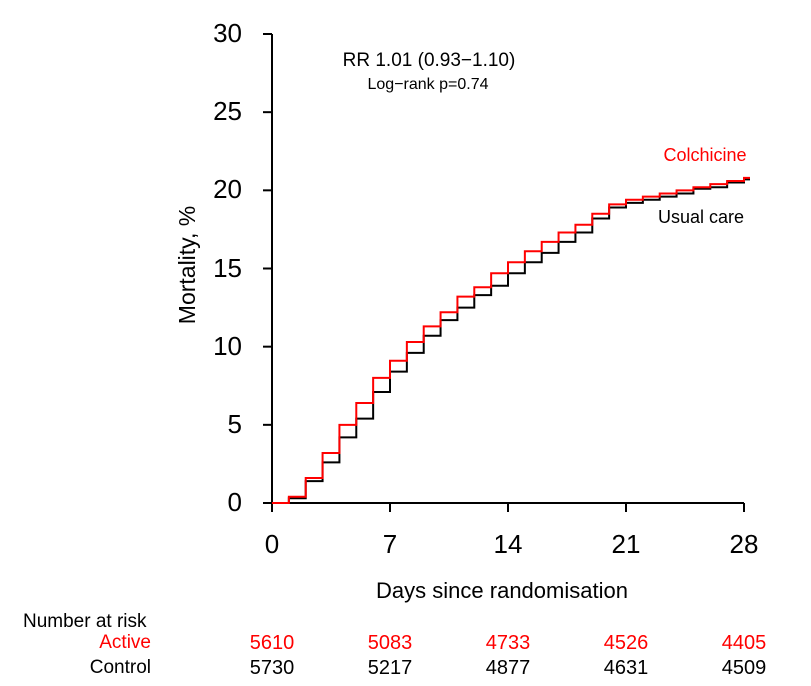 The width and height of the screenshot is (811, 686). Describe the element at coordinates (234, 502) in the screenshot. I see `y-tick-label: 0` at that location.